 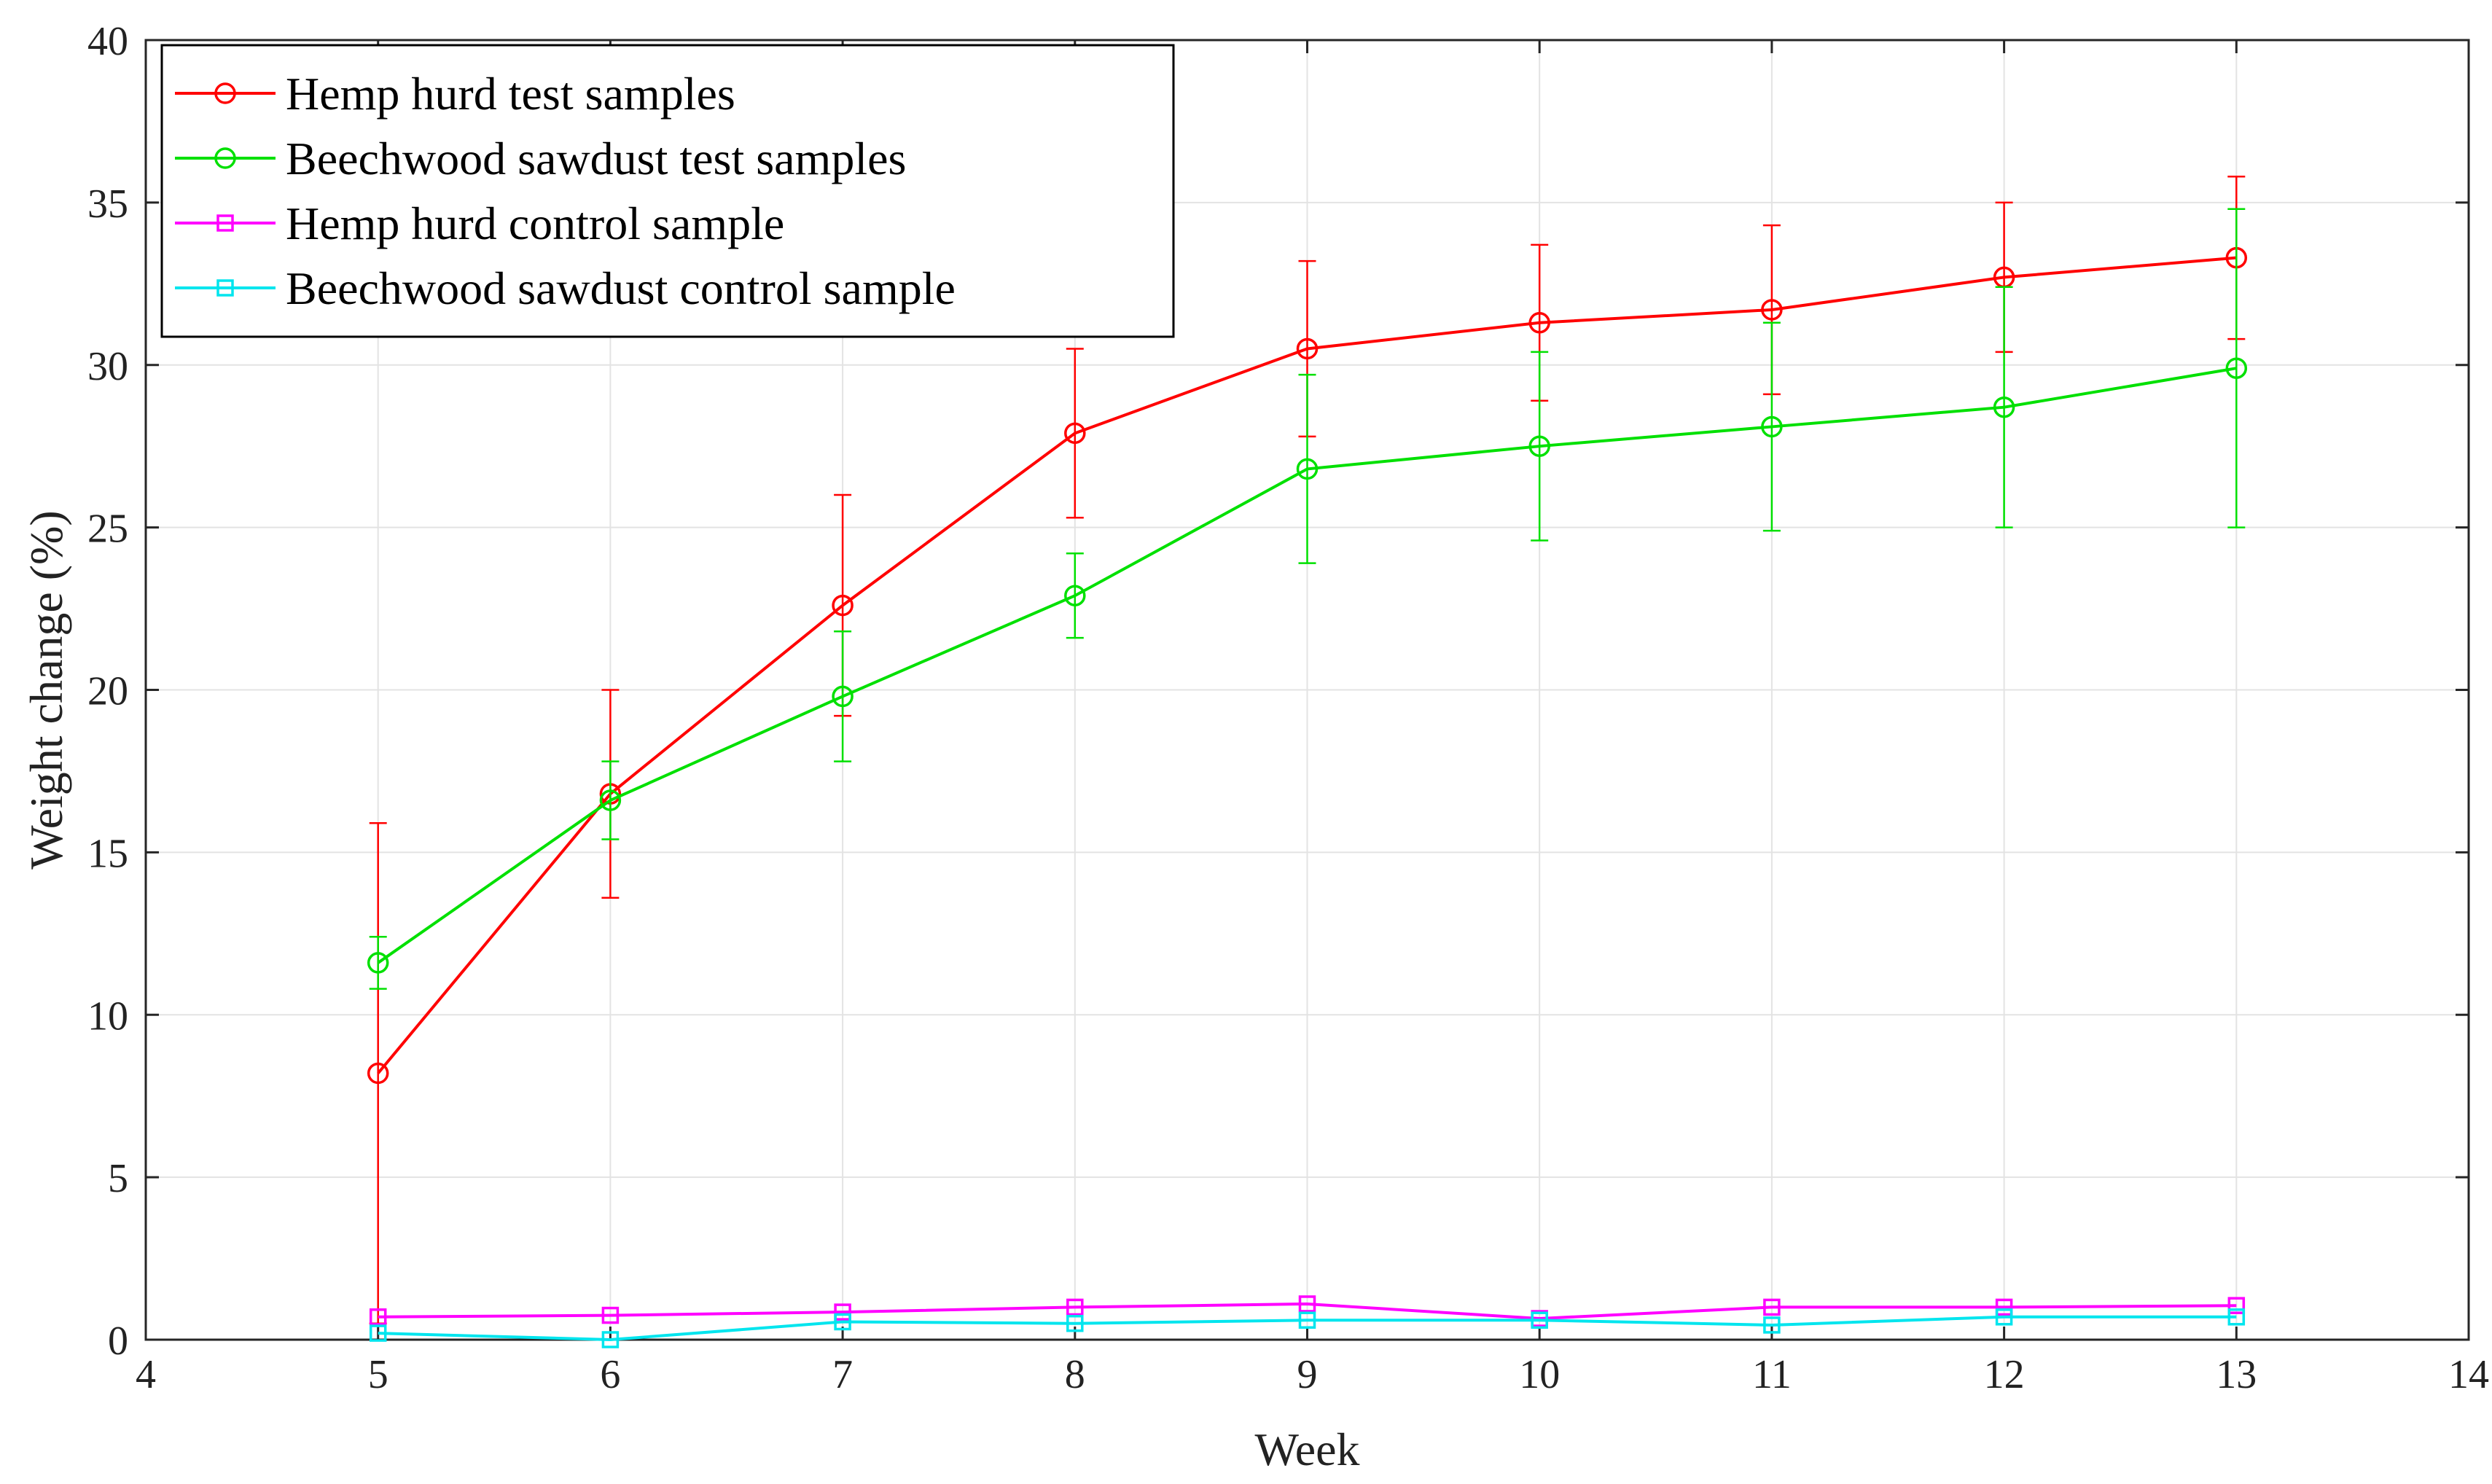 I want to click on legend-label: Hemp hurd test samples, so click(x=510, y=94).